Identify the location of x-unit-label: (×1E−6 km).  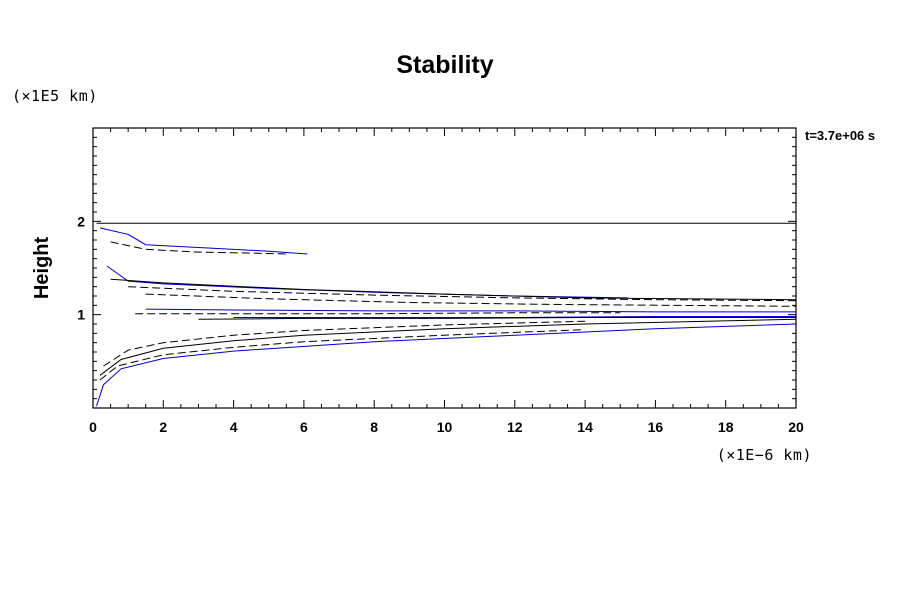
(764, 455).